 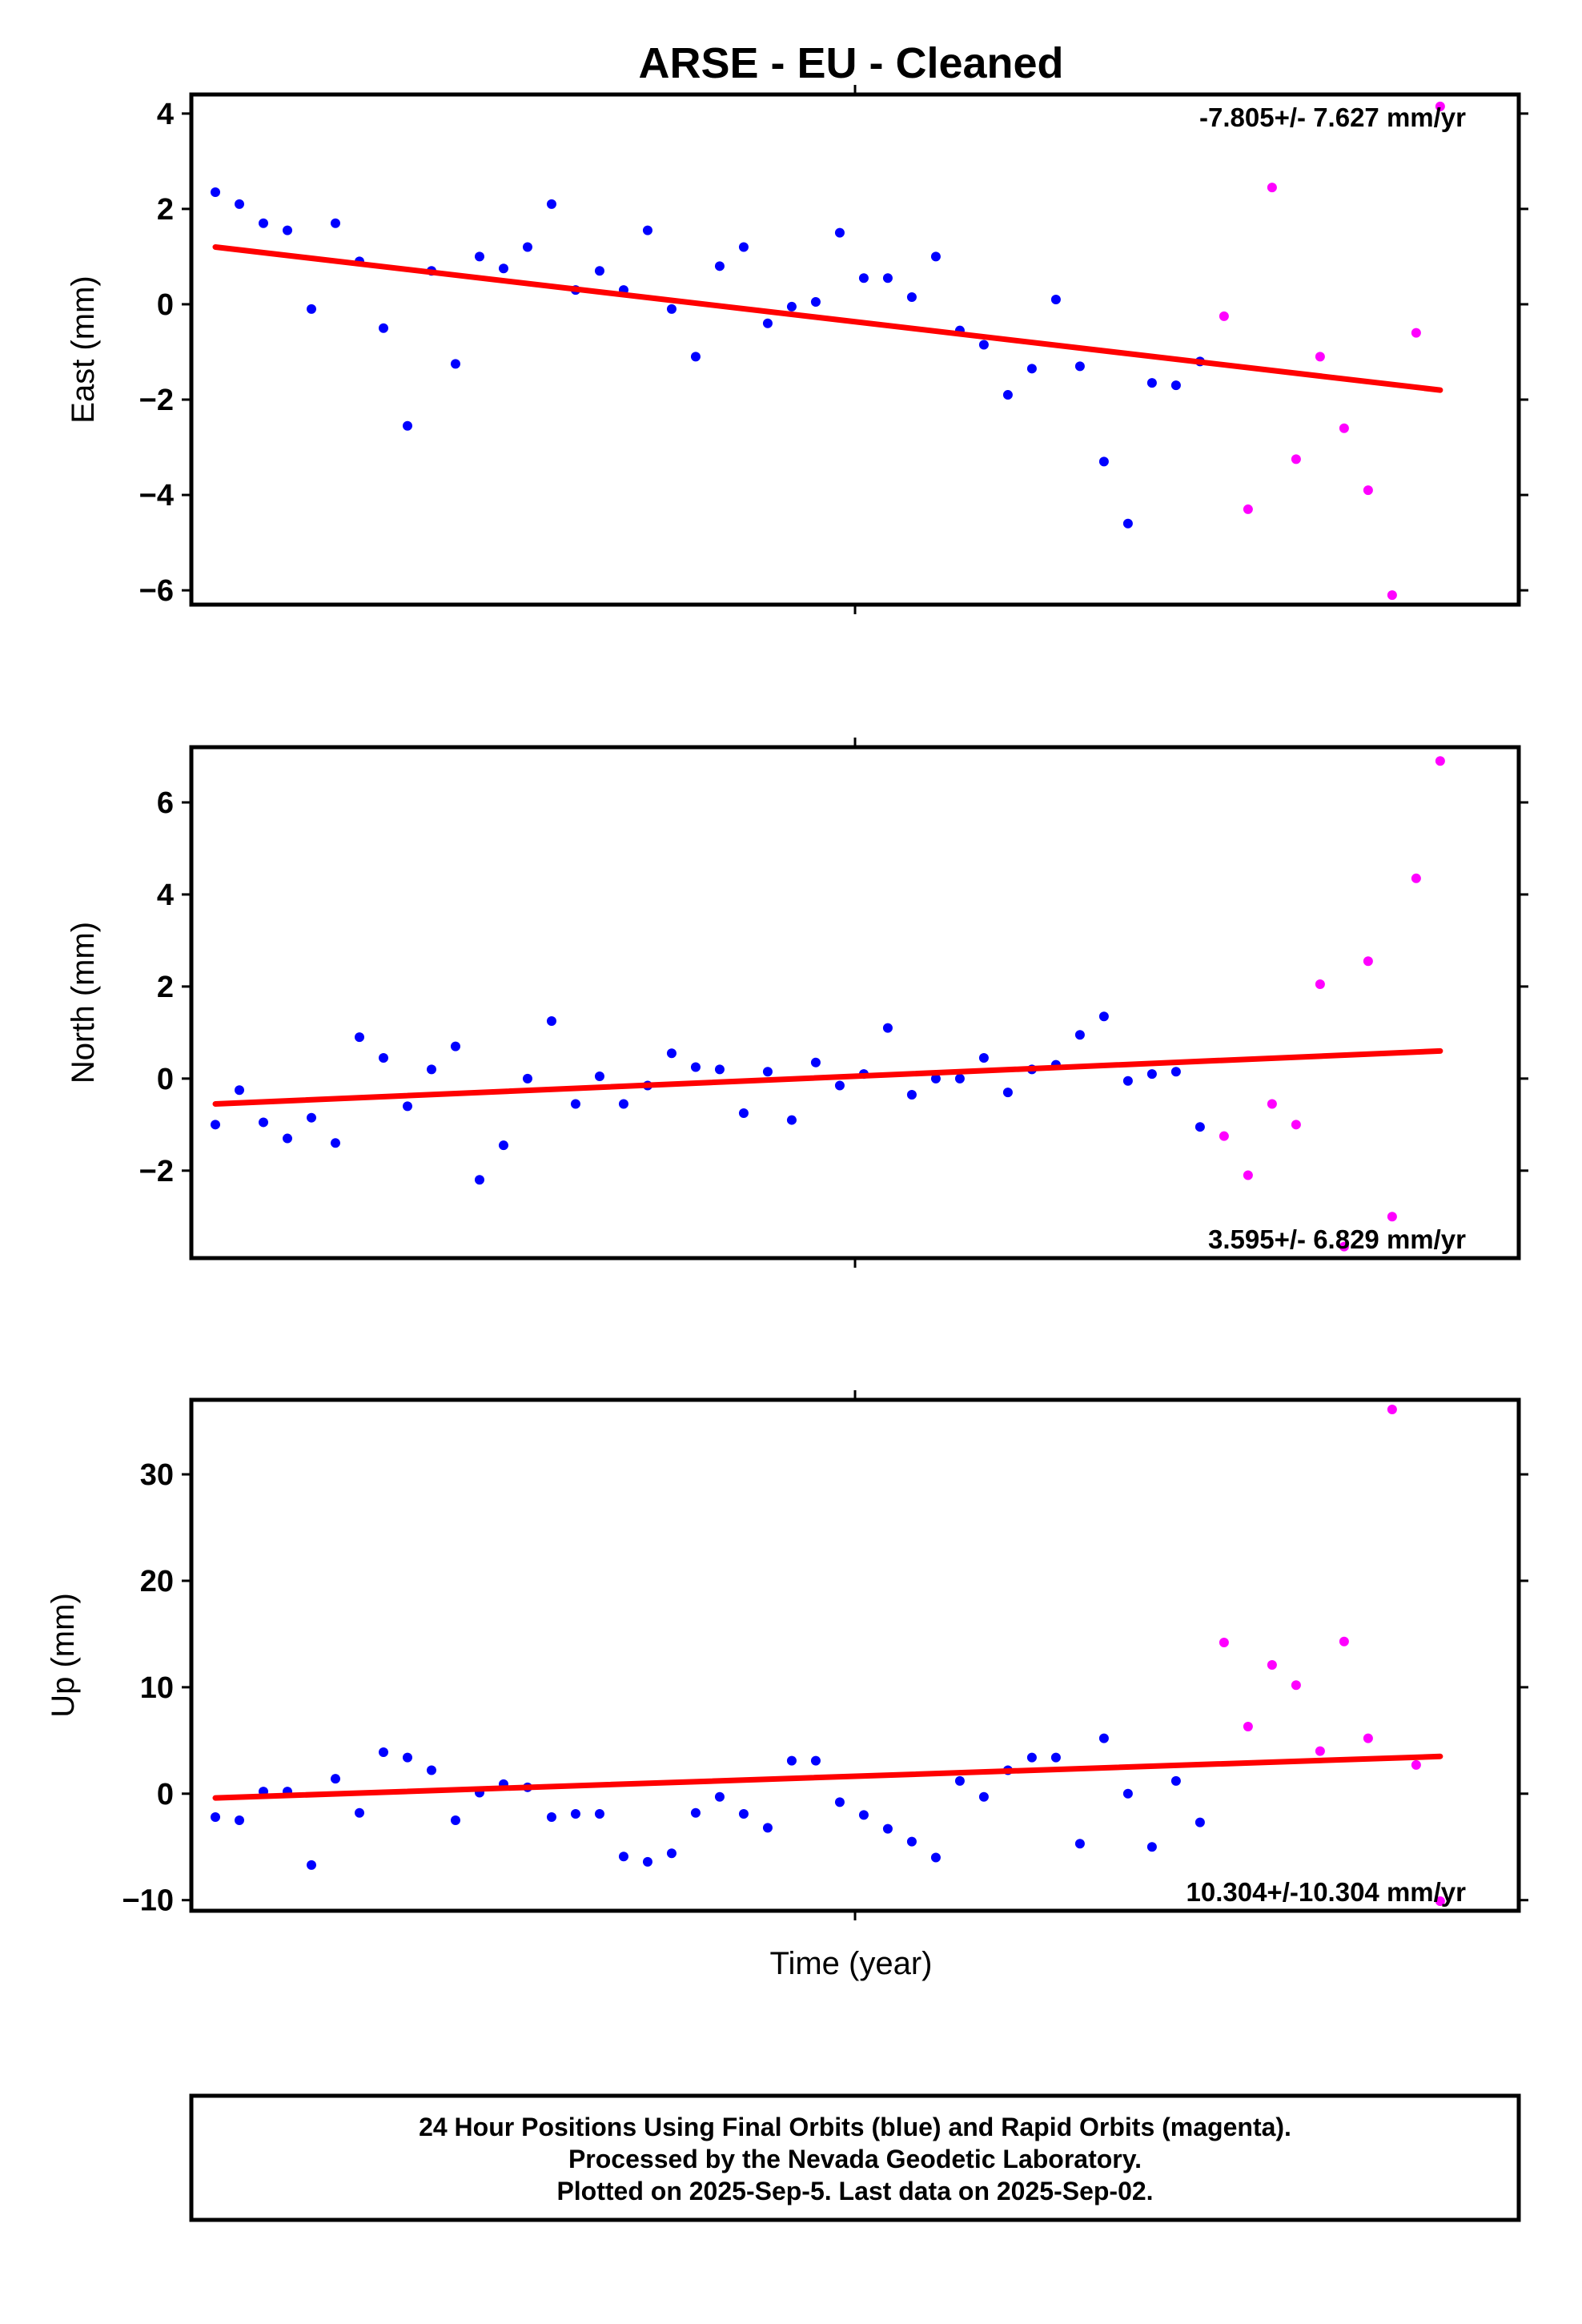 What do you see at coordinates (1332, 118) in the screenshot?
I see `rate-label-east: -7.805+/- 7.627 mm/yr` at bounding box center [1332, 118].